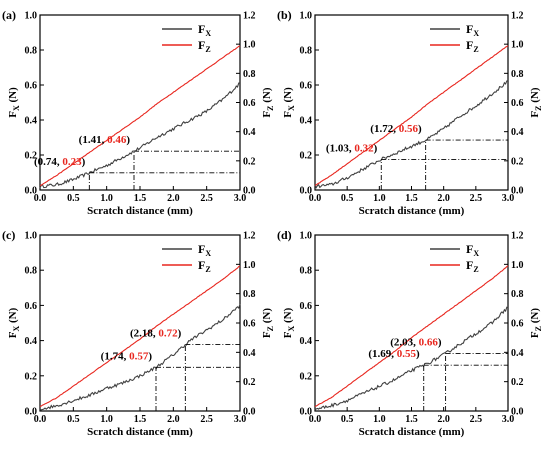 Image resolution: width=550 pixels, height=449 pixels. What do you see at coordinates (476, 419) in the screenshot?
I see `x-tick-label: 2.5` at bounding box center [476, 419].